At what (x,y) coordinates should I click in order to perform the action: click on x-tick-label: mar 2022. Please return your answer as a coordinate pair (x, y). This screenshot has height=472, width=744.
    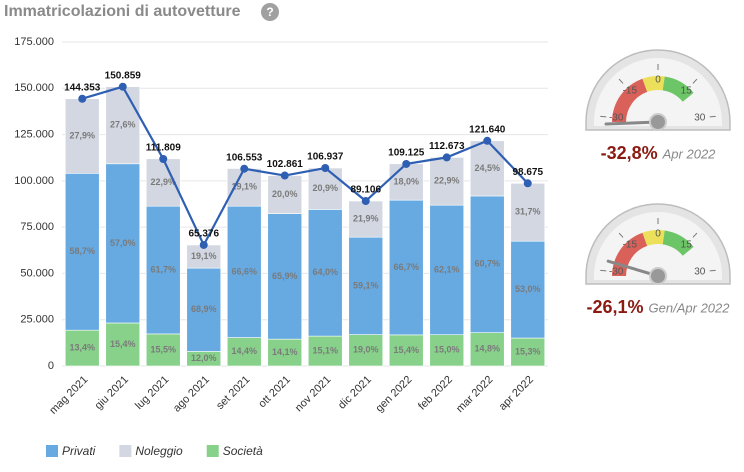
    Looking at the image, I should click on (474, 394).